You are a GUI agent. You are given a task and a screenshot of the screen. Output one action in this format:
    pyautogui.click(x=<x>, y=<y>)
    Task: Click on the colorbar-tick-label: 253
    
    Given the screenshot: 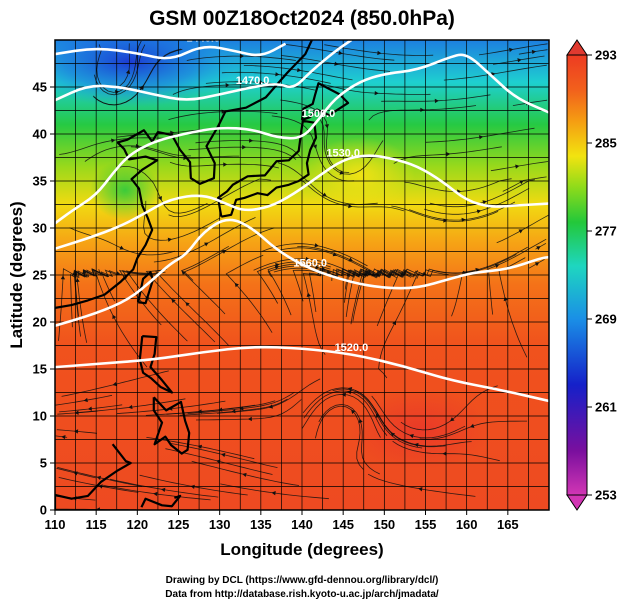 What is the action you would take?
    pyautogui.click(x=606, y=495)
    